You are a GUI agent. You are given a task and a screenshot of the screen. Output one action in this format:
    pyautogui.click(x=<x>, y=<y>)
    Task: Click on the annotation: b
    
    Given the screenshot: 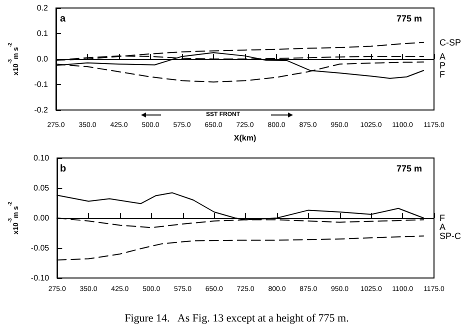 What is the action you would take?
    pyautogui.click(x=63, y=169)
    